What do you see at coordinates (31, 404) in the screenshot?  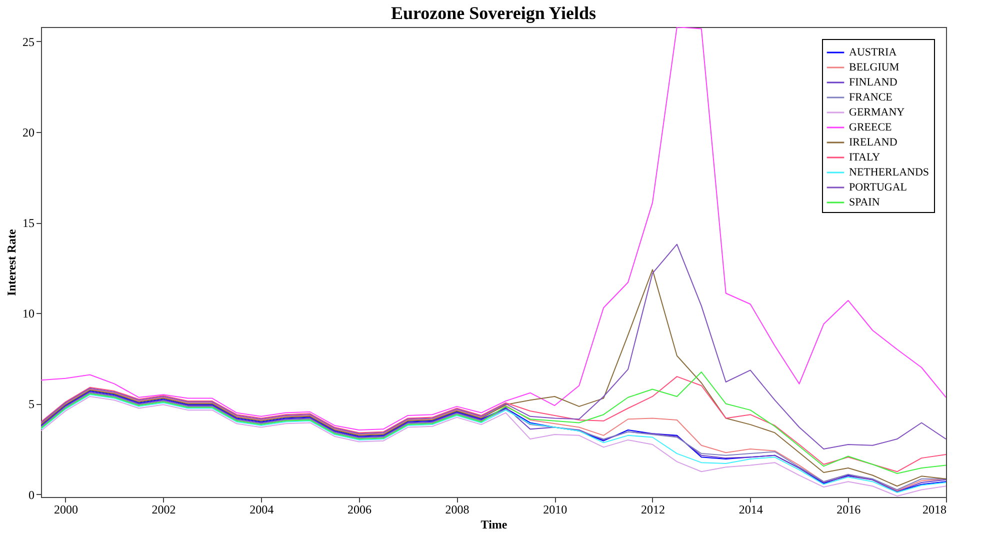 I see `y-tick-label: 5` at bounding box center [31, 404].